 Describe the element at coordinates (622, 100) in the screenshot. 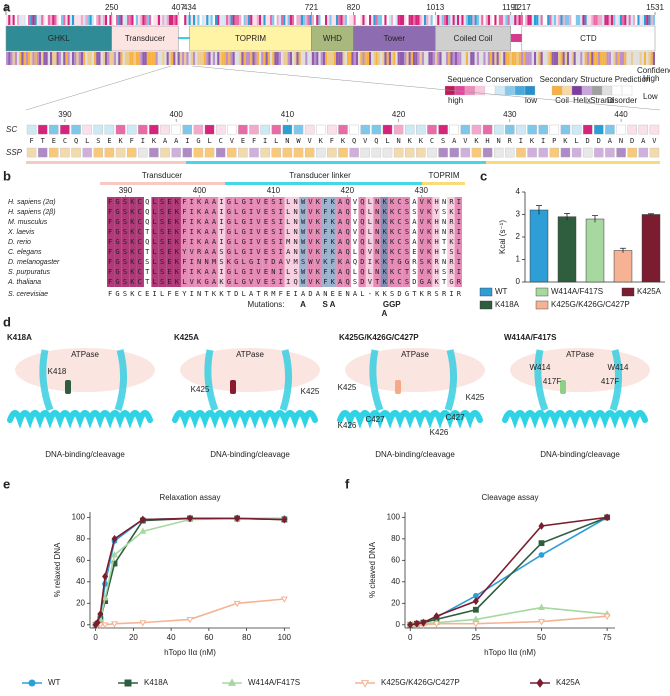

I see `legend-label: Disorder` at that location.